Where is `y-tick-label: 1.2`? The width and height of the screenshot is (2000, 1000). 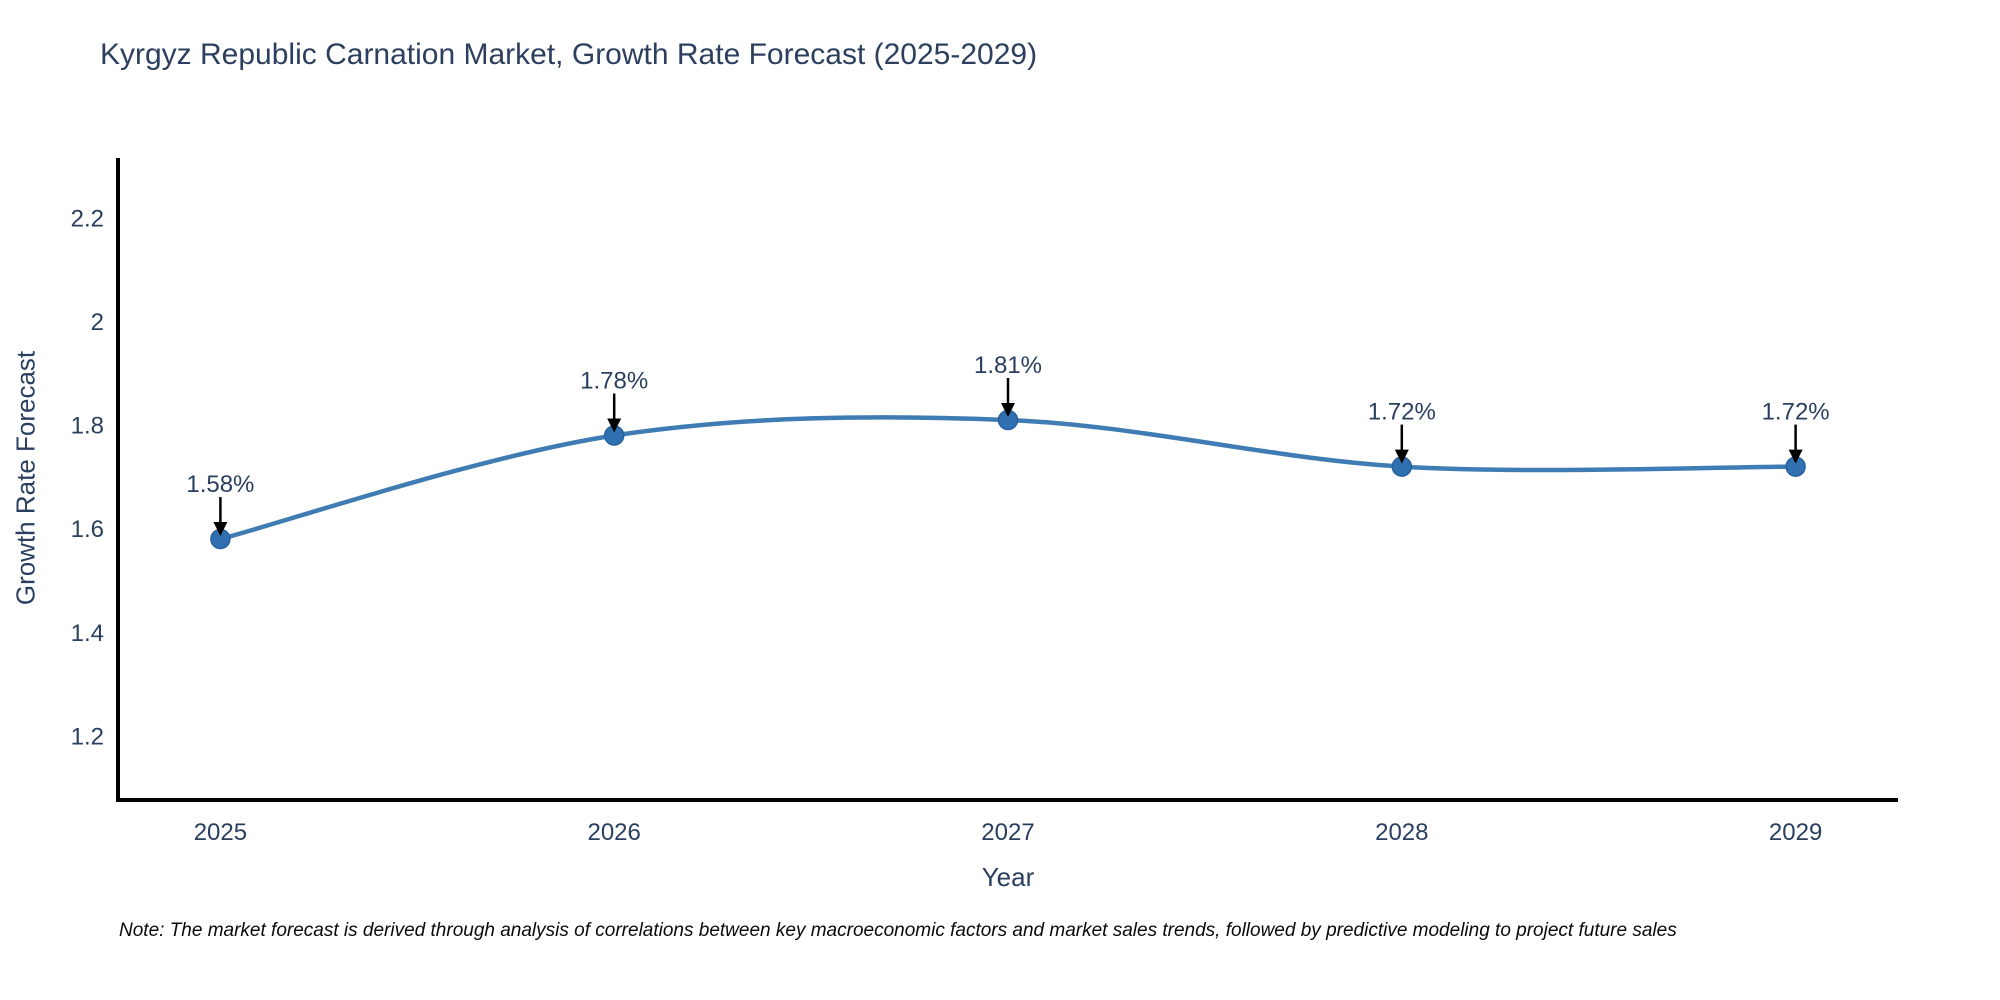
y-tick-label: 1.2 is located at coordinates (87, 736).